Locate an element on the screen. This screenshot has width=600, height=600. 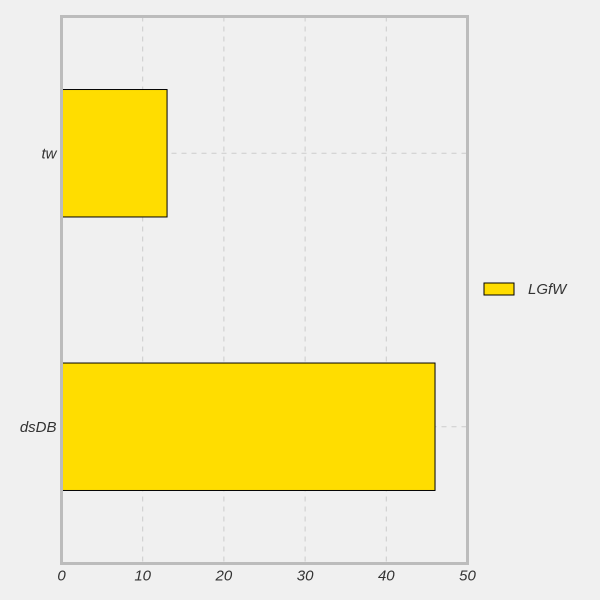
y-tick-label: tw is located at coordinates (50, 153).